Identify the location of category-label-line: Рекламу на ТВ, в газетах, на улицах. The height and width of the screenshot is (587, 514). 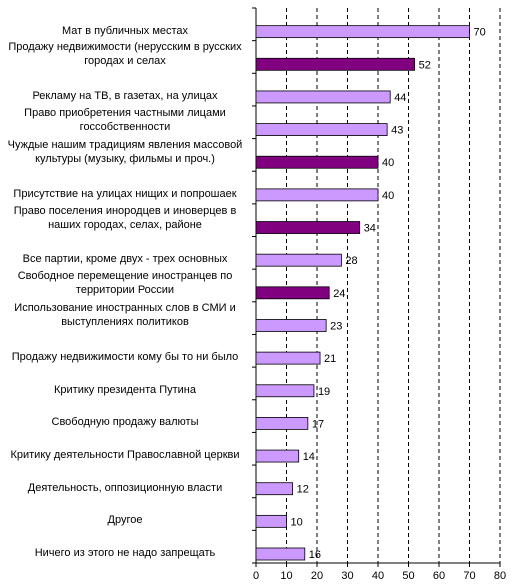
(125, 95).